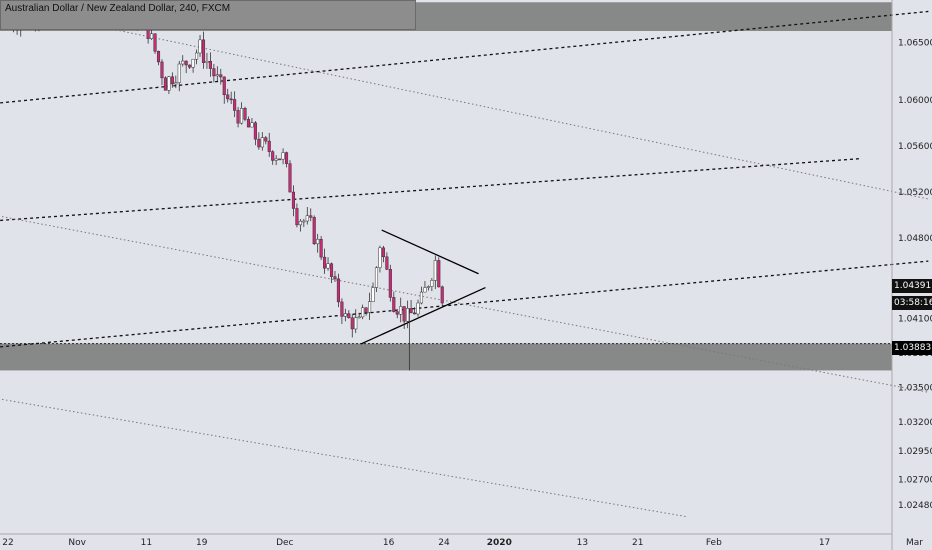  What do you see at coordinates (915, 423) in the screenshot?
I see `price-tick-label: 1.03200` at bounding box center [915, 423].